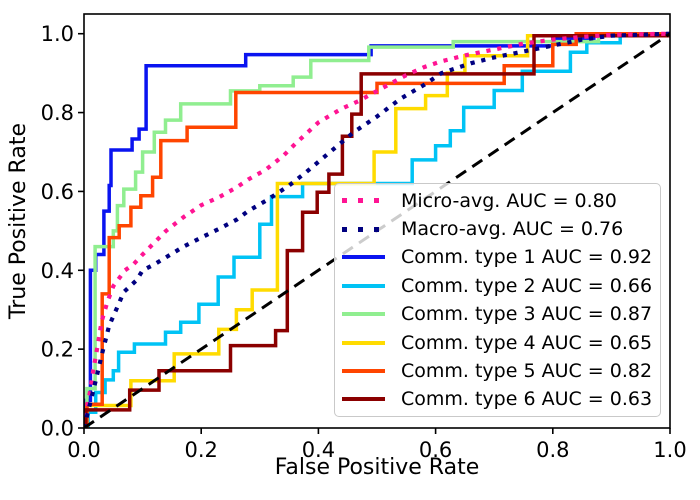 The height and width of the screenshot is (500, 700). I want to click on legend-line-sample-macro-avg, so click(363, 229).